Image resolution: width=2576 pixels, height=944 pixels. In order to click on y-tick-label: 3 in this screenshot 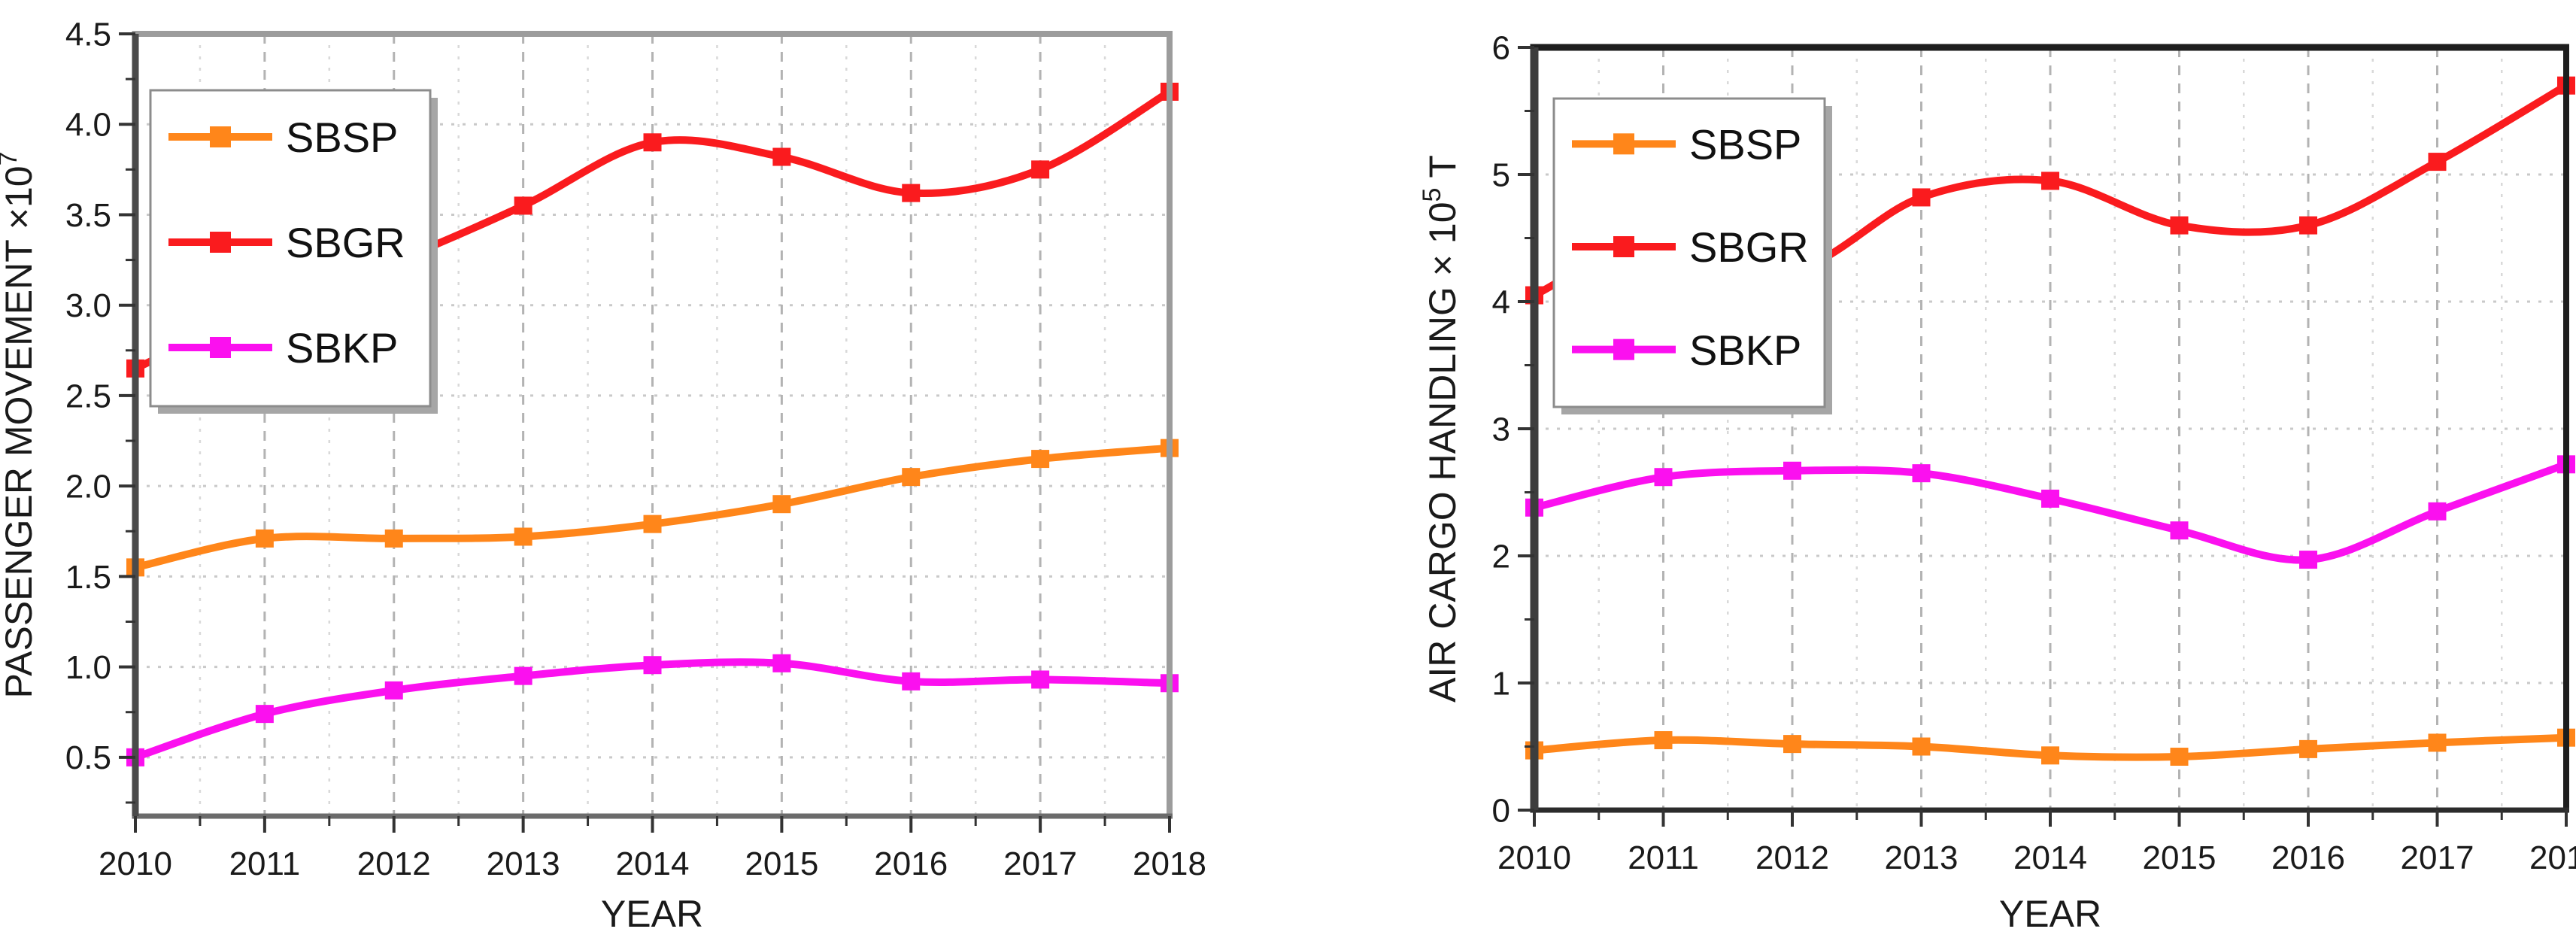, I will do `click(1501, 429)`.